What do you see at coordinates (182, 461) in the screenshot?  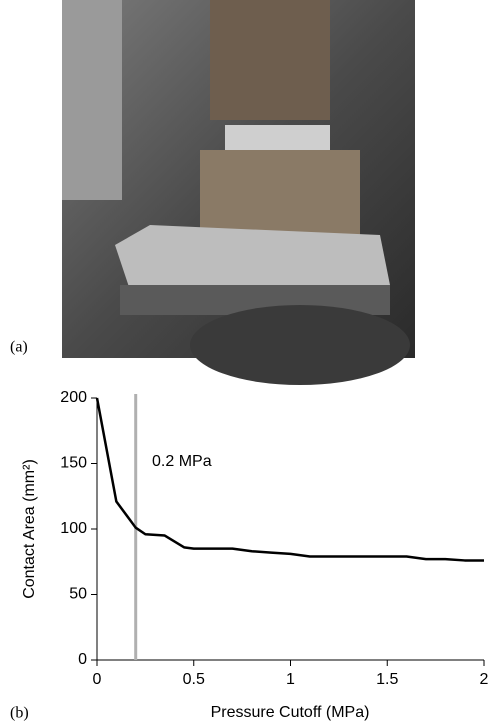 I see `annotation: 0.2 MPa` at bounding box center [182, 461].